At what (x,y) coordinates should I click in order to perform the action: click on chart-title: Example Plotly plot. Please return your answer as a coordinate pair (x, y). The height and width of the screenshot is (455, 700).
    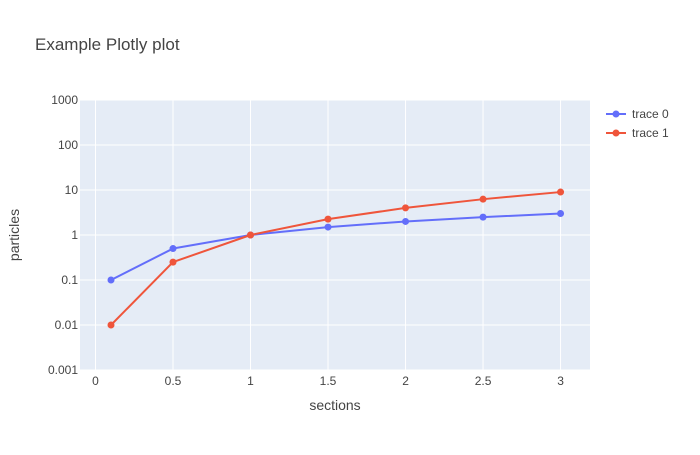
    Looking at the image, I should click on (107, 44).